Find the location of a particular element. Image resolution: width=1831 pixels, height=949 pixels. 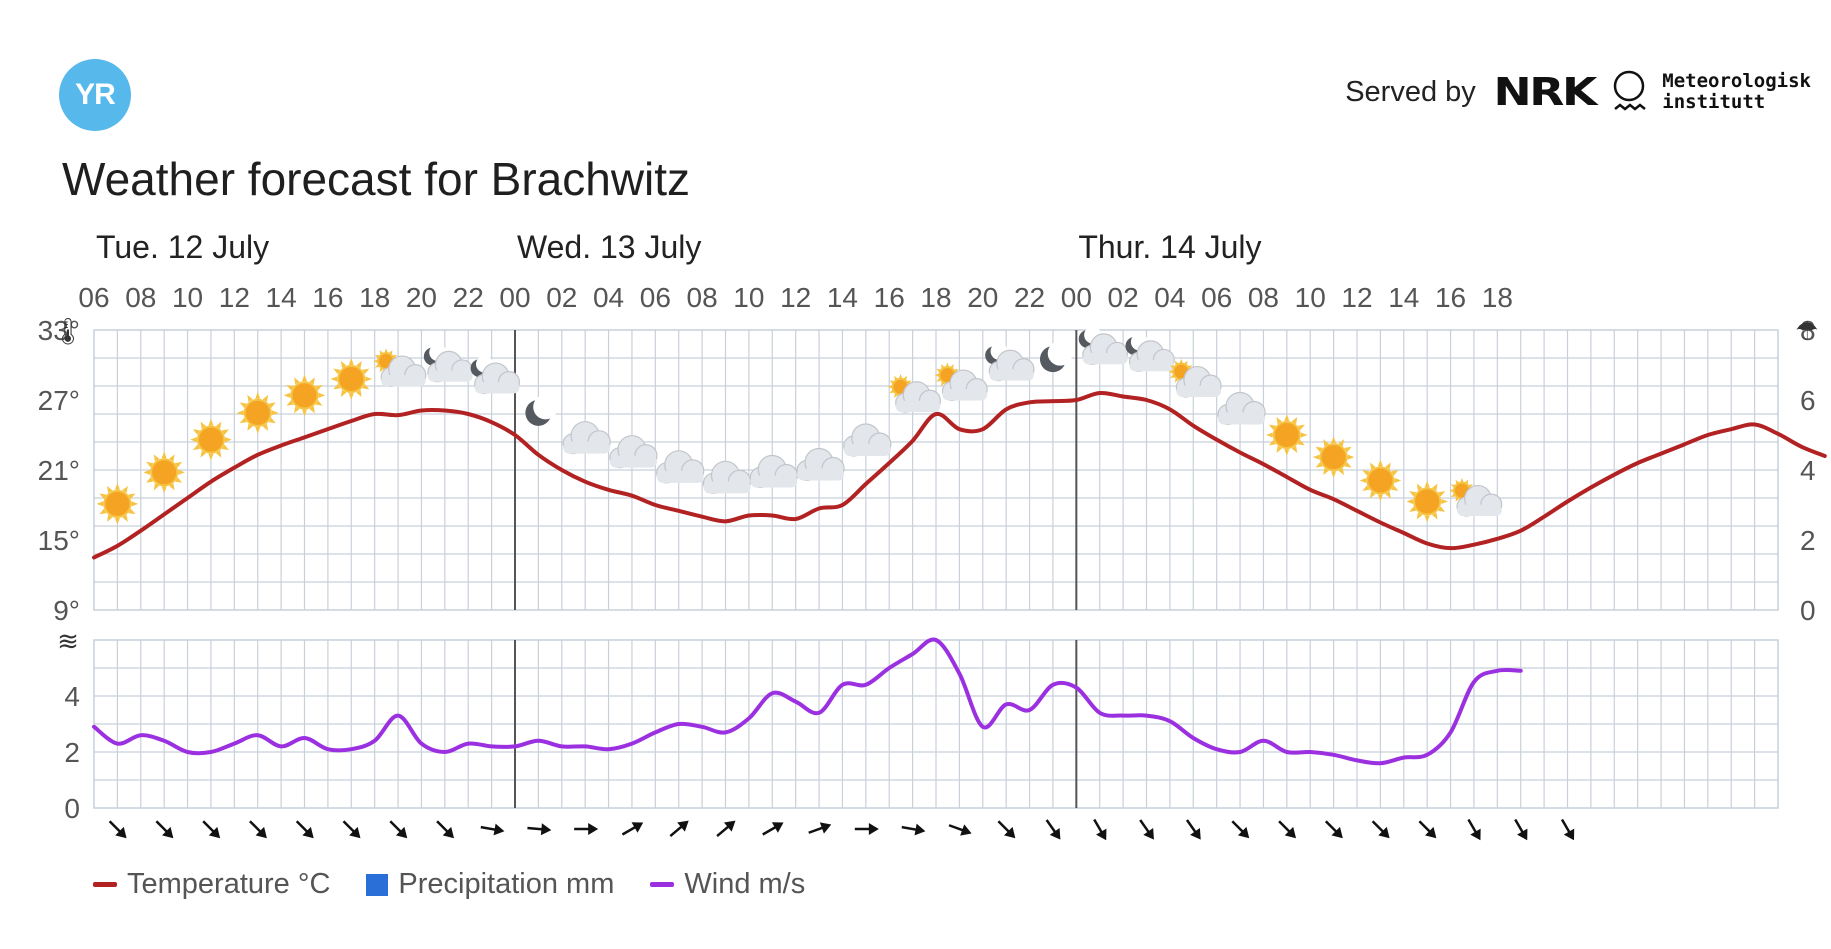

temp-axis-label: 33° is located at coordinates (59, 330).